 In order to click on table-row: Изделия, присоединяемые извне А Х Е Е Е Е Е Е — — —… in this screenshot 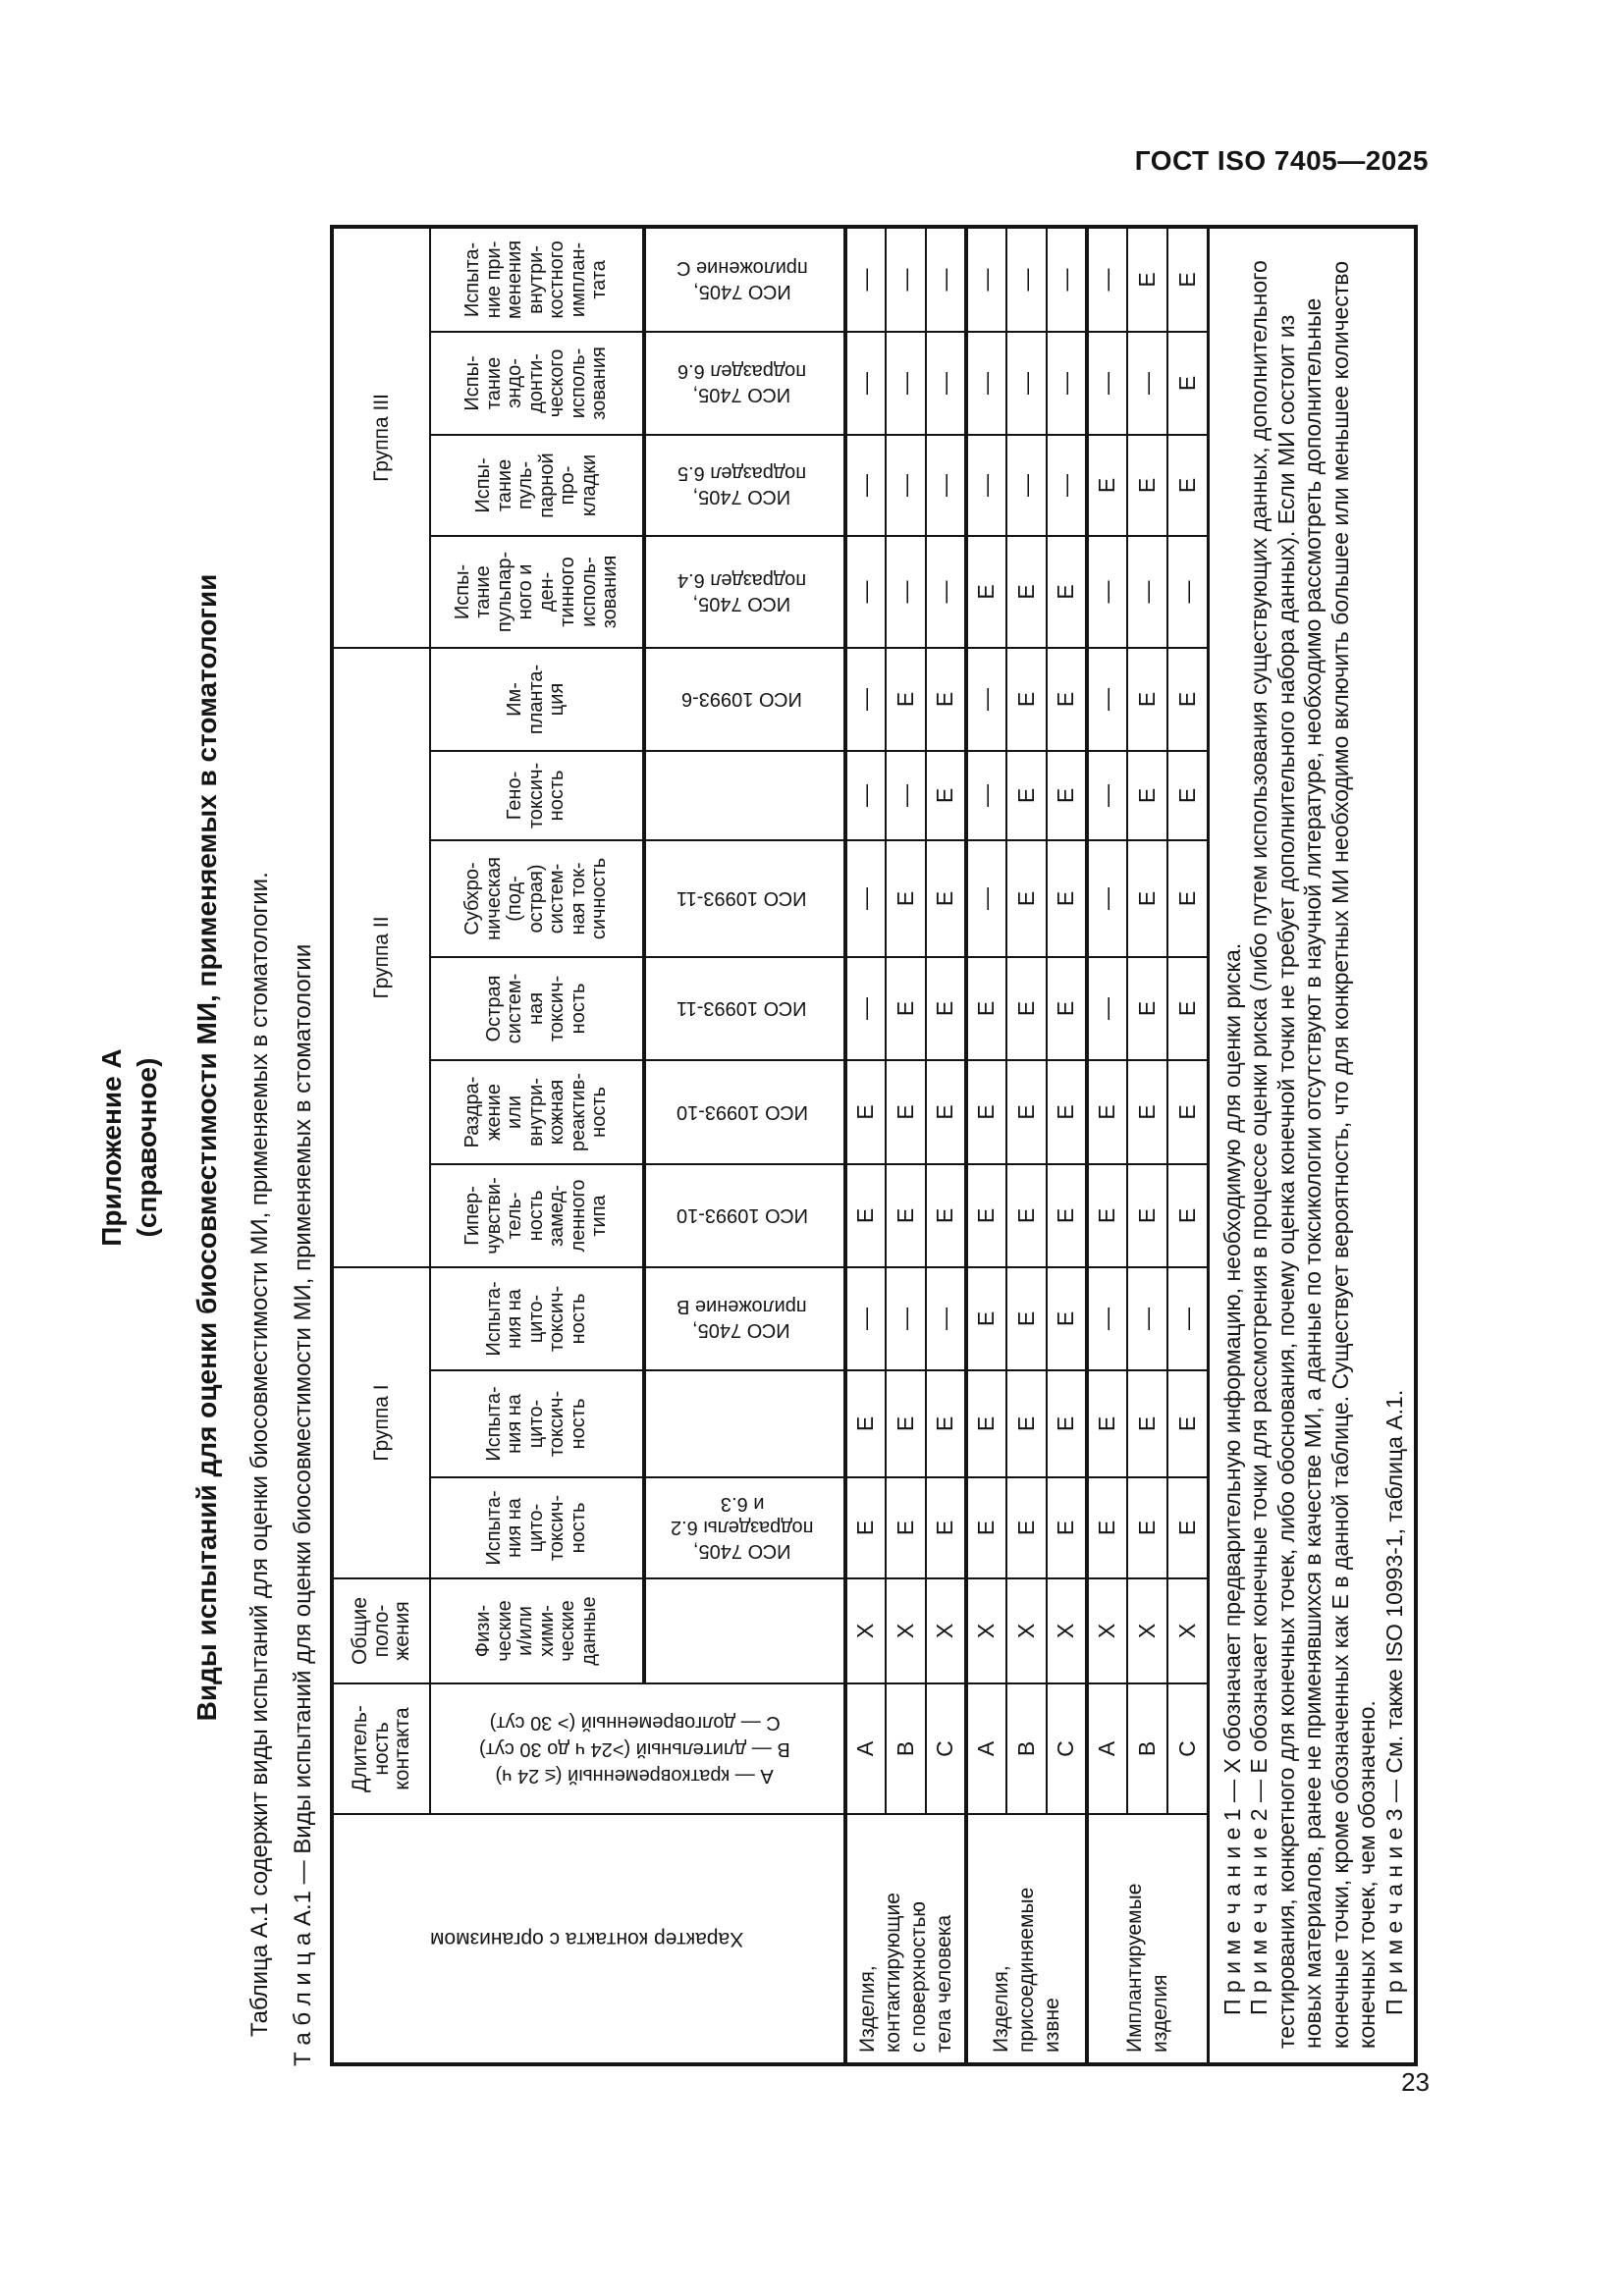, I will do `click(1026, 1145)`.